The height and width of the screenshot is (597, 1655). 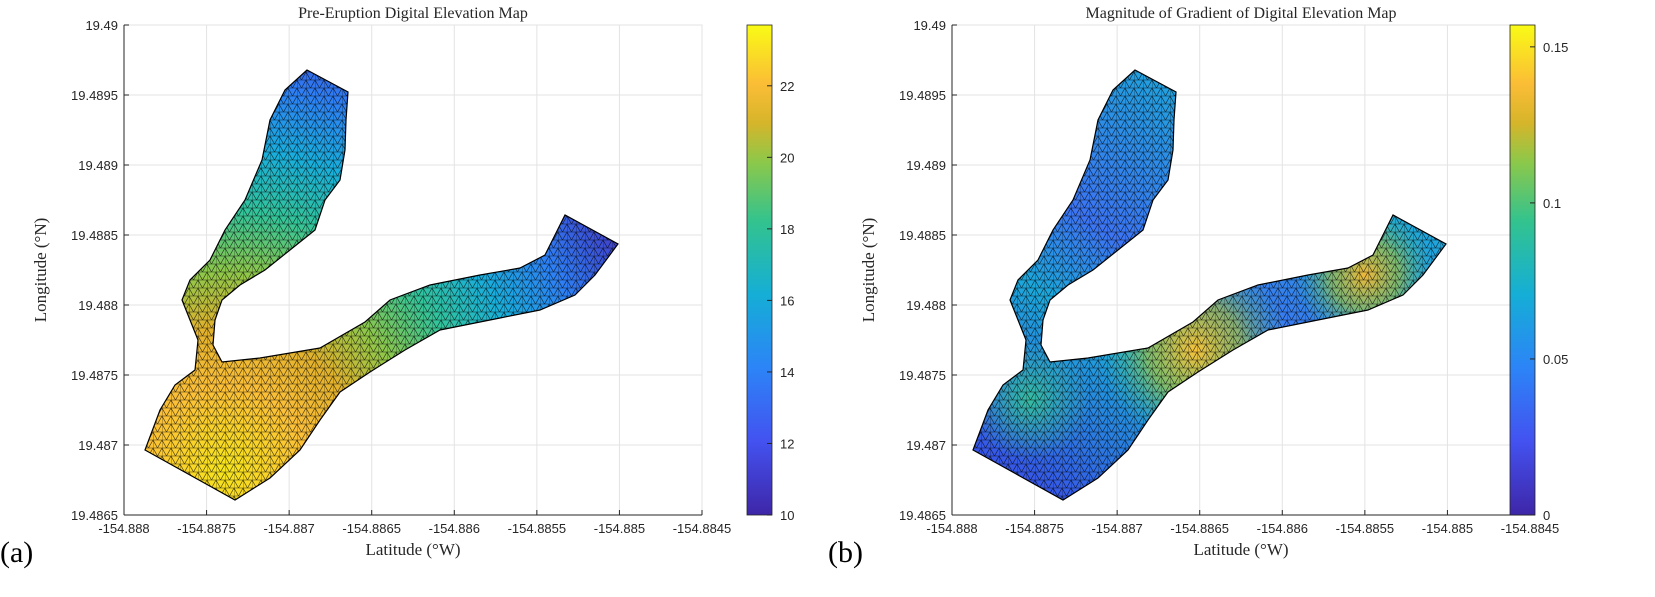 I want to click on colorbar-tick-label: 18, so click(x=787, y=229).